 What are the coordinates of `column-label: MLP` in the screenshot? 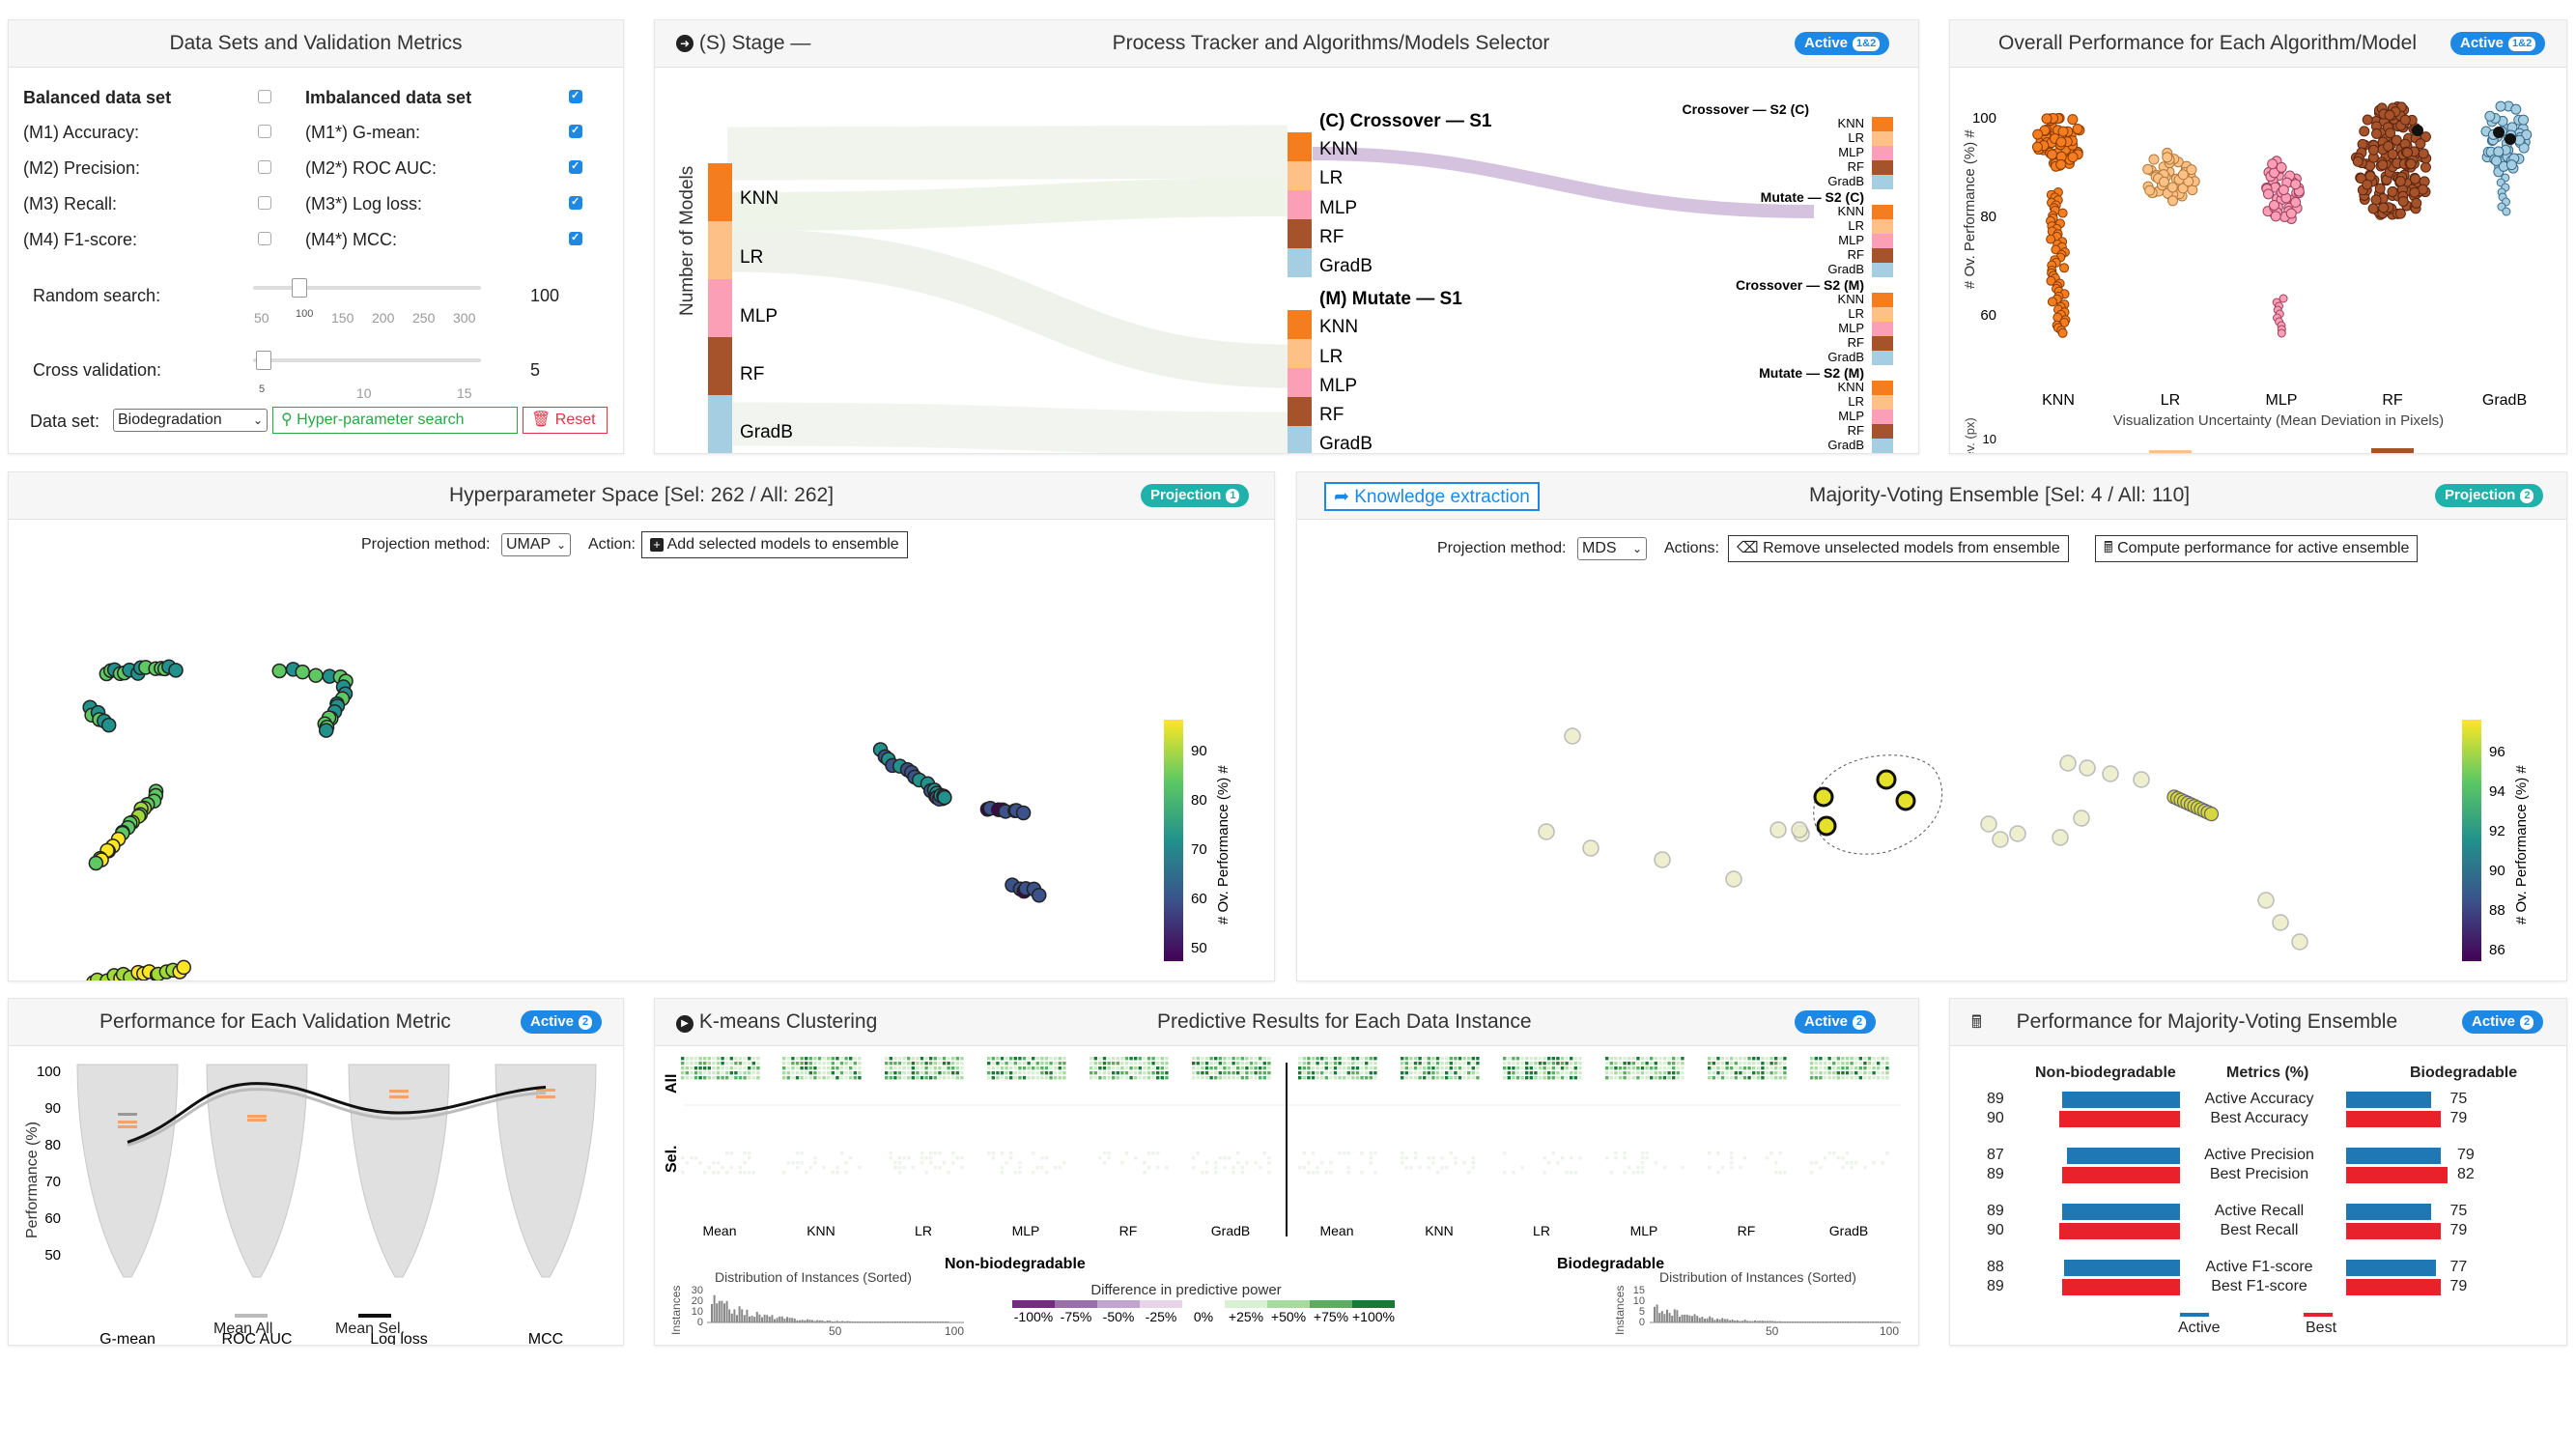 It's located at (1026, 1230).